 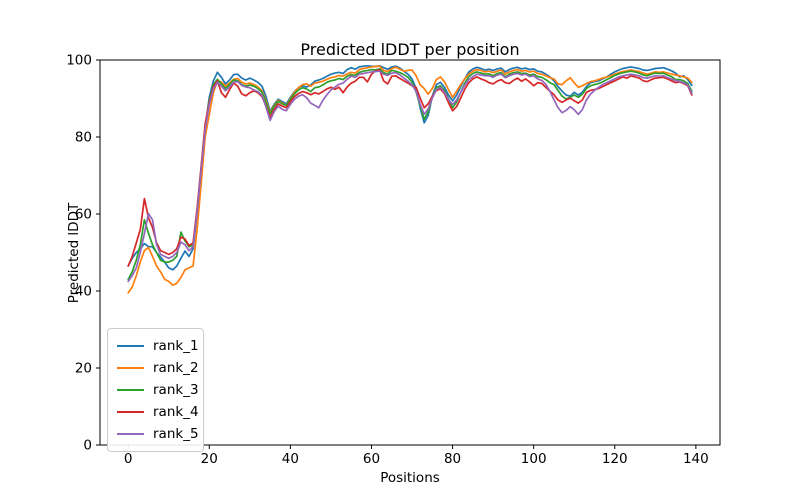 I want to click on legend-item-rank_3: rank_3, so click(x=158, y=390).